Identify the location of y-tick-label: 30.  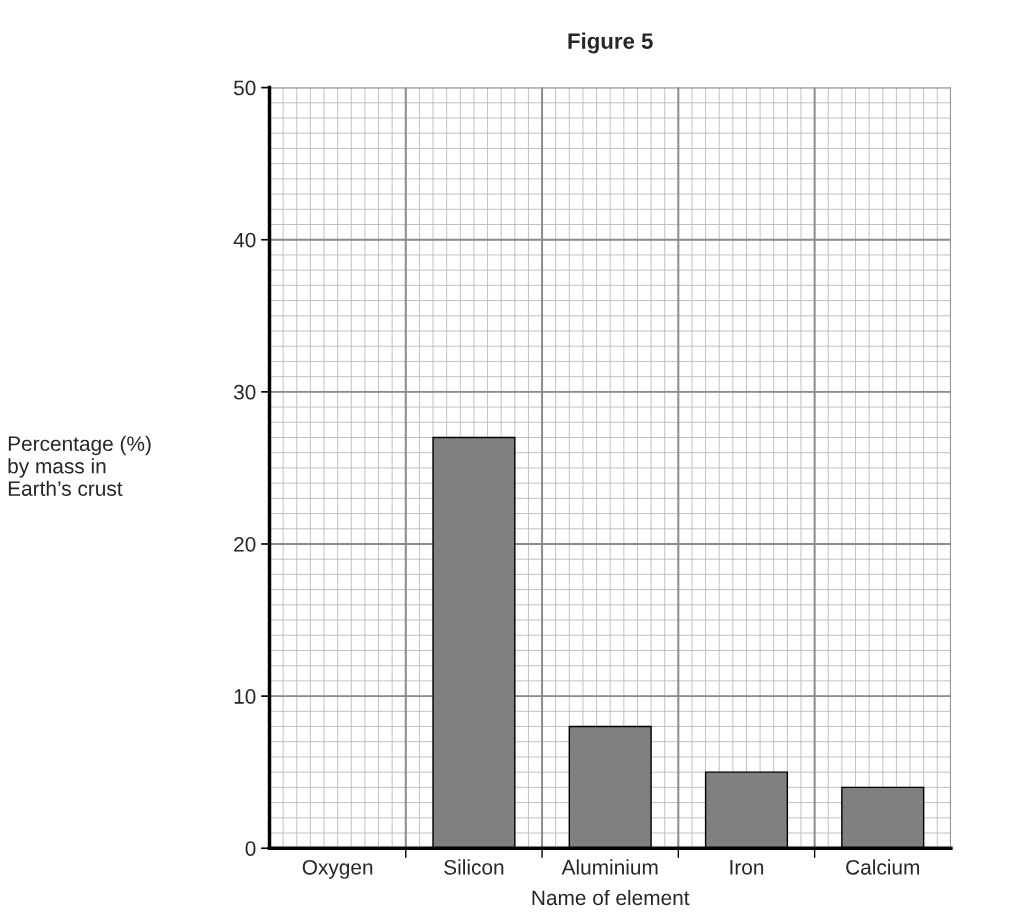
(244, 392).